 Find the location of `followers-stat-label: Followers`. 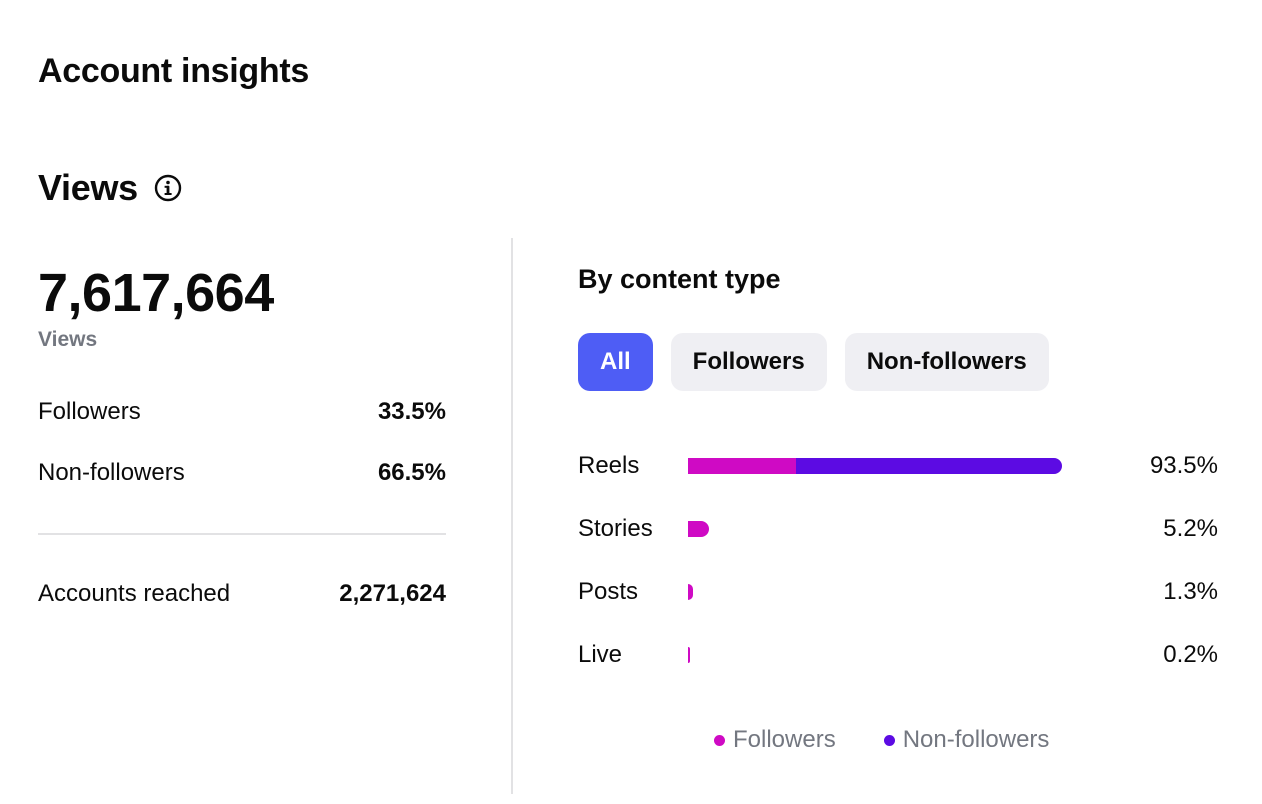

followers-stat-label: Followers is located at coordinates (89, 411).